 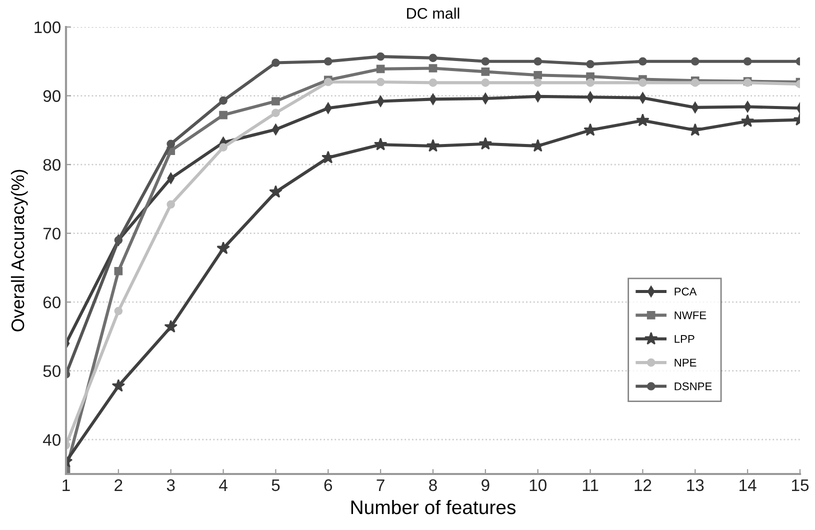 I want to click on y-tick-label: 60, so click(x=51, y=302).